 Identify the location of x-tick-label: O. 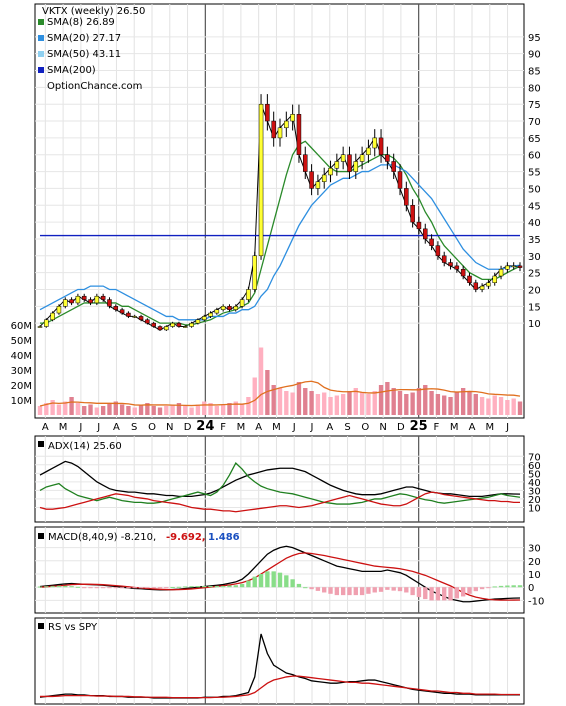
(152, 427).